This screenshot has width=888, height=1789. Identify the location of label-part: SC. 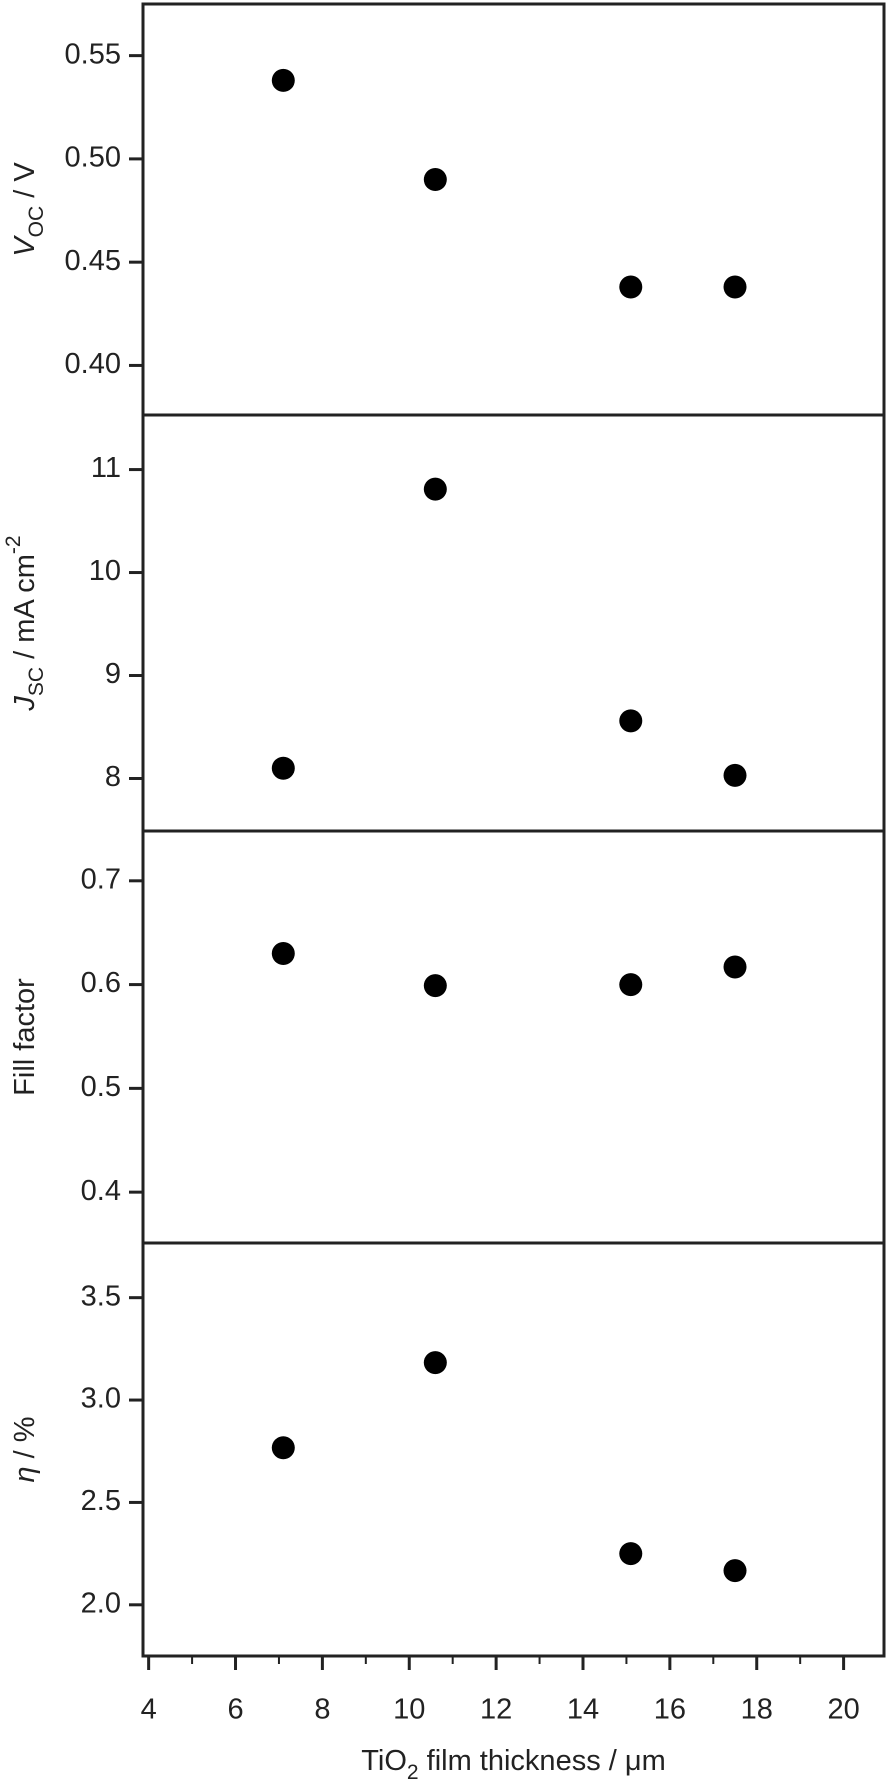
(36, 681).